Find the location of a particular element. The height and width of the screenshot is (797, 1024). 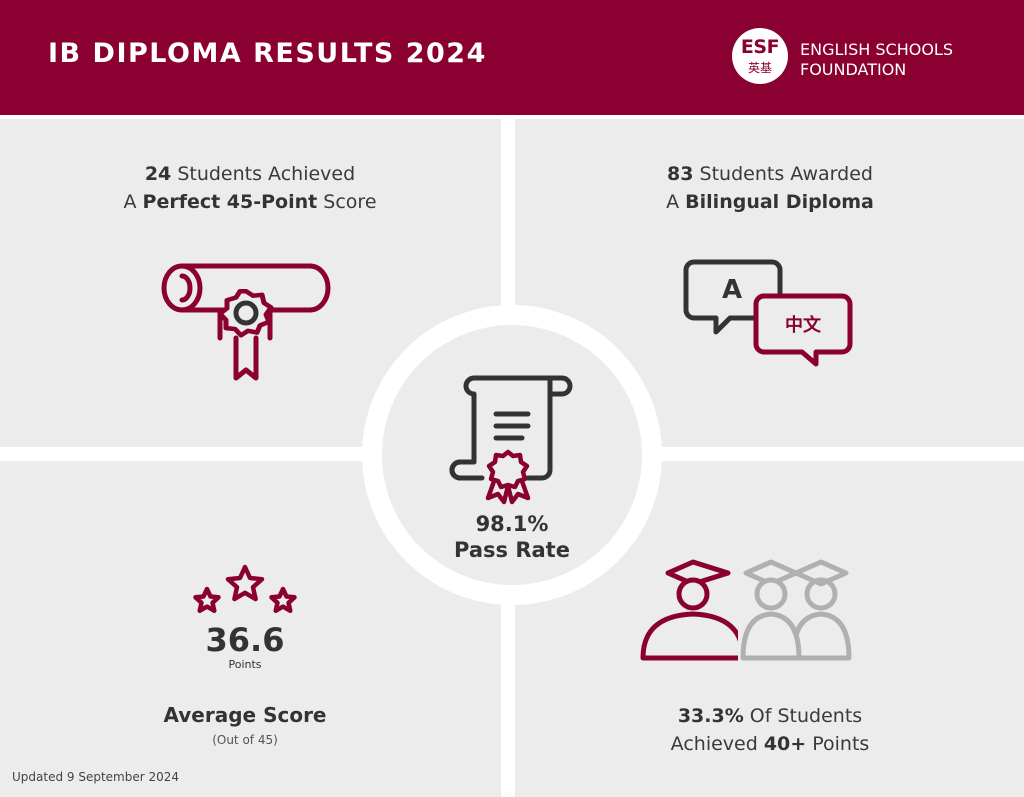

logo-circle is located at coordinates (760, 56).